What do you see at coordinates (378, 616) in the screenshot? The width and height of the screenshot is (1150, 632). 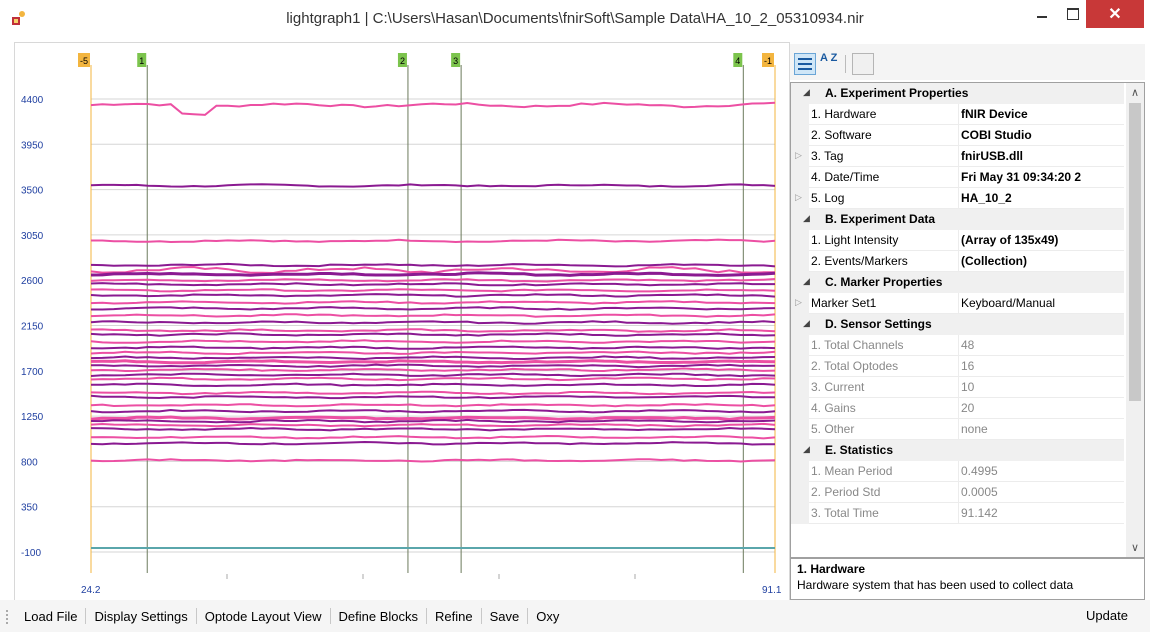 I see `menu-item-define-blocks: Define Blocks` at bounding box center [378, 616].